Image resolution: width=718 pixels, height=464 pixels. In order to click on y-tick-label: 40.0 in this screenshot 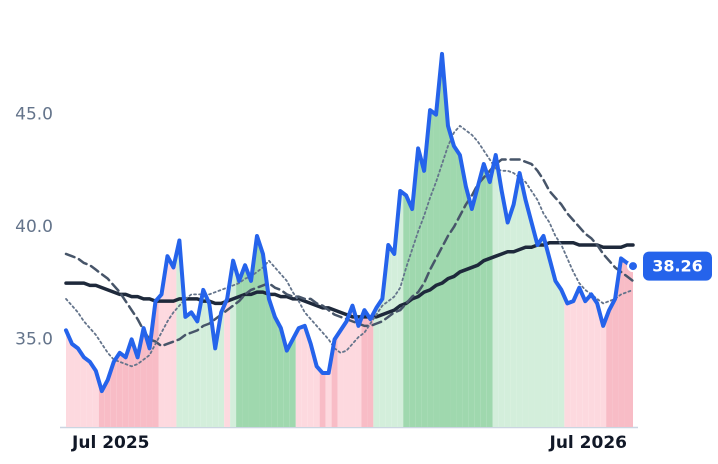, I will do `click(34, 227)`.